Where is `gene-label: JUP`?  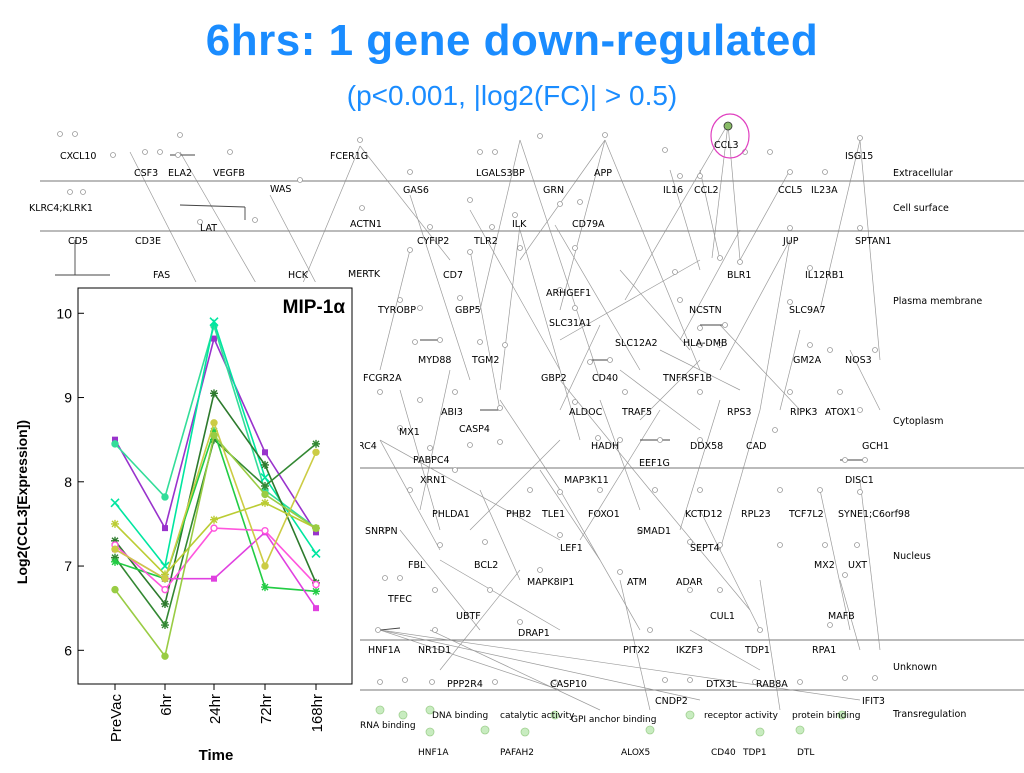
gene-label: JUP is located at coordinates (790, 241).